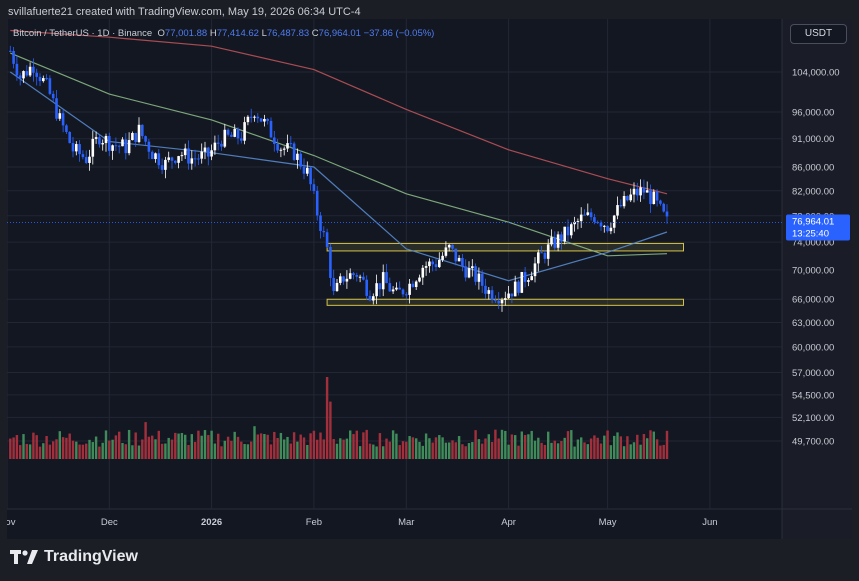  Describe the element at coordinates (339, 33) in the screenshot. I see `close-value: 76,964.01` at that location.